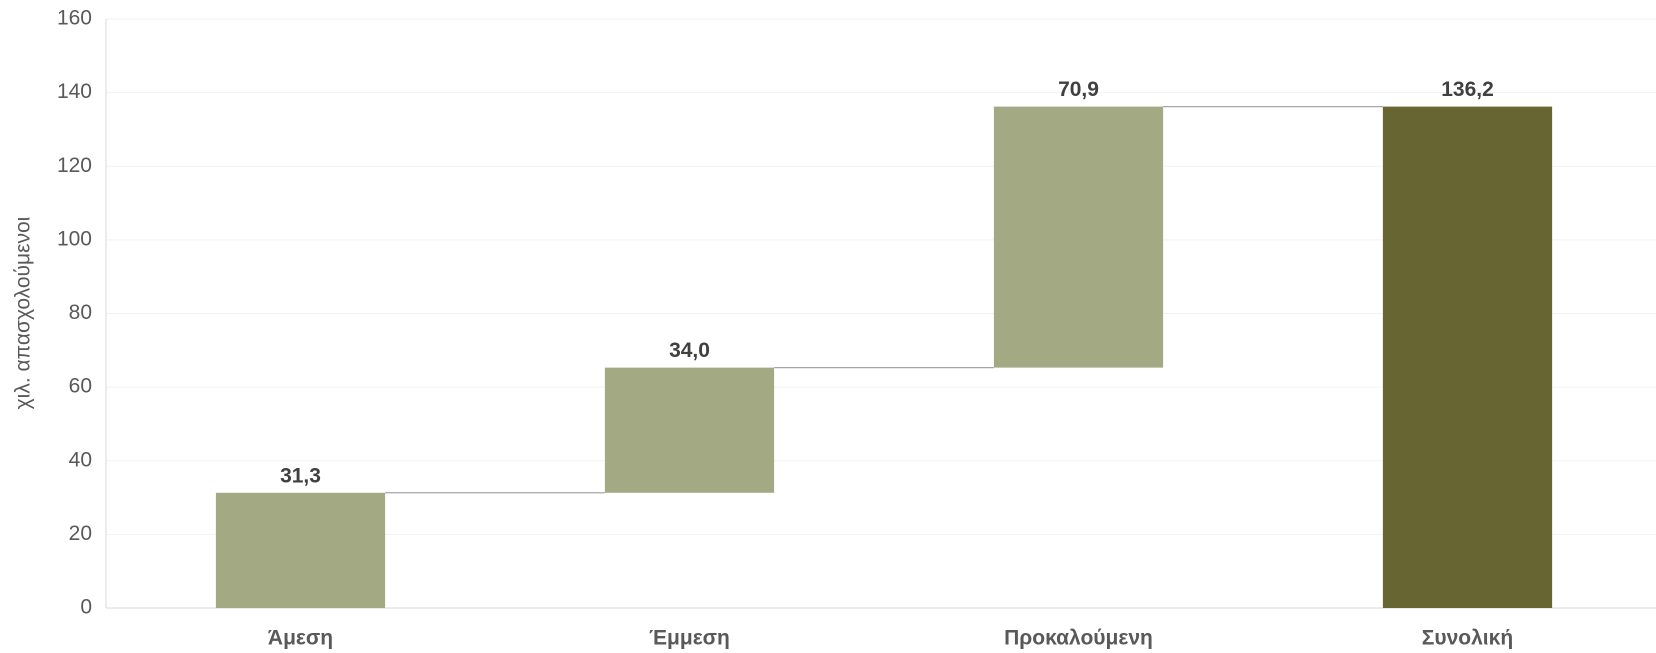 The image size is (1656, 653). I want to click on value-label: 34,0, so click(689, 350).